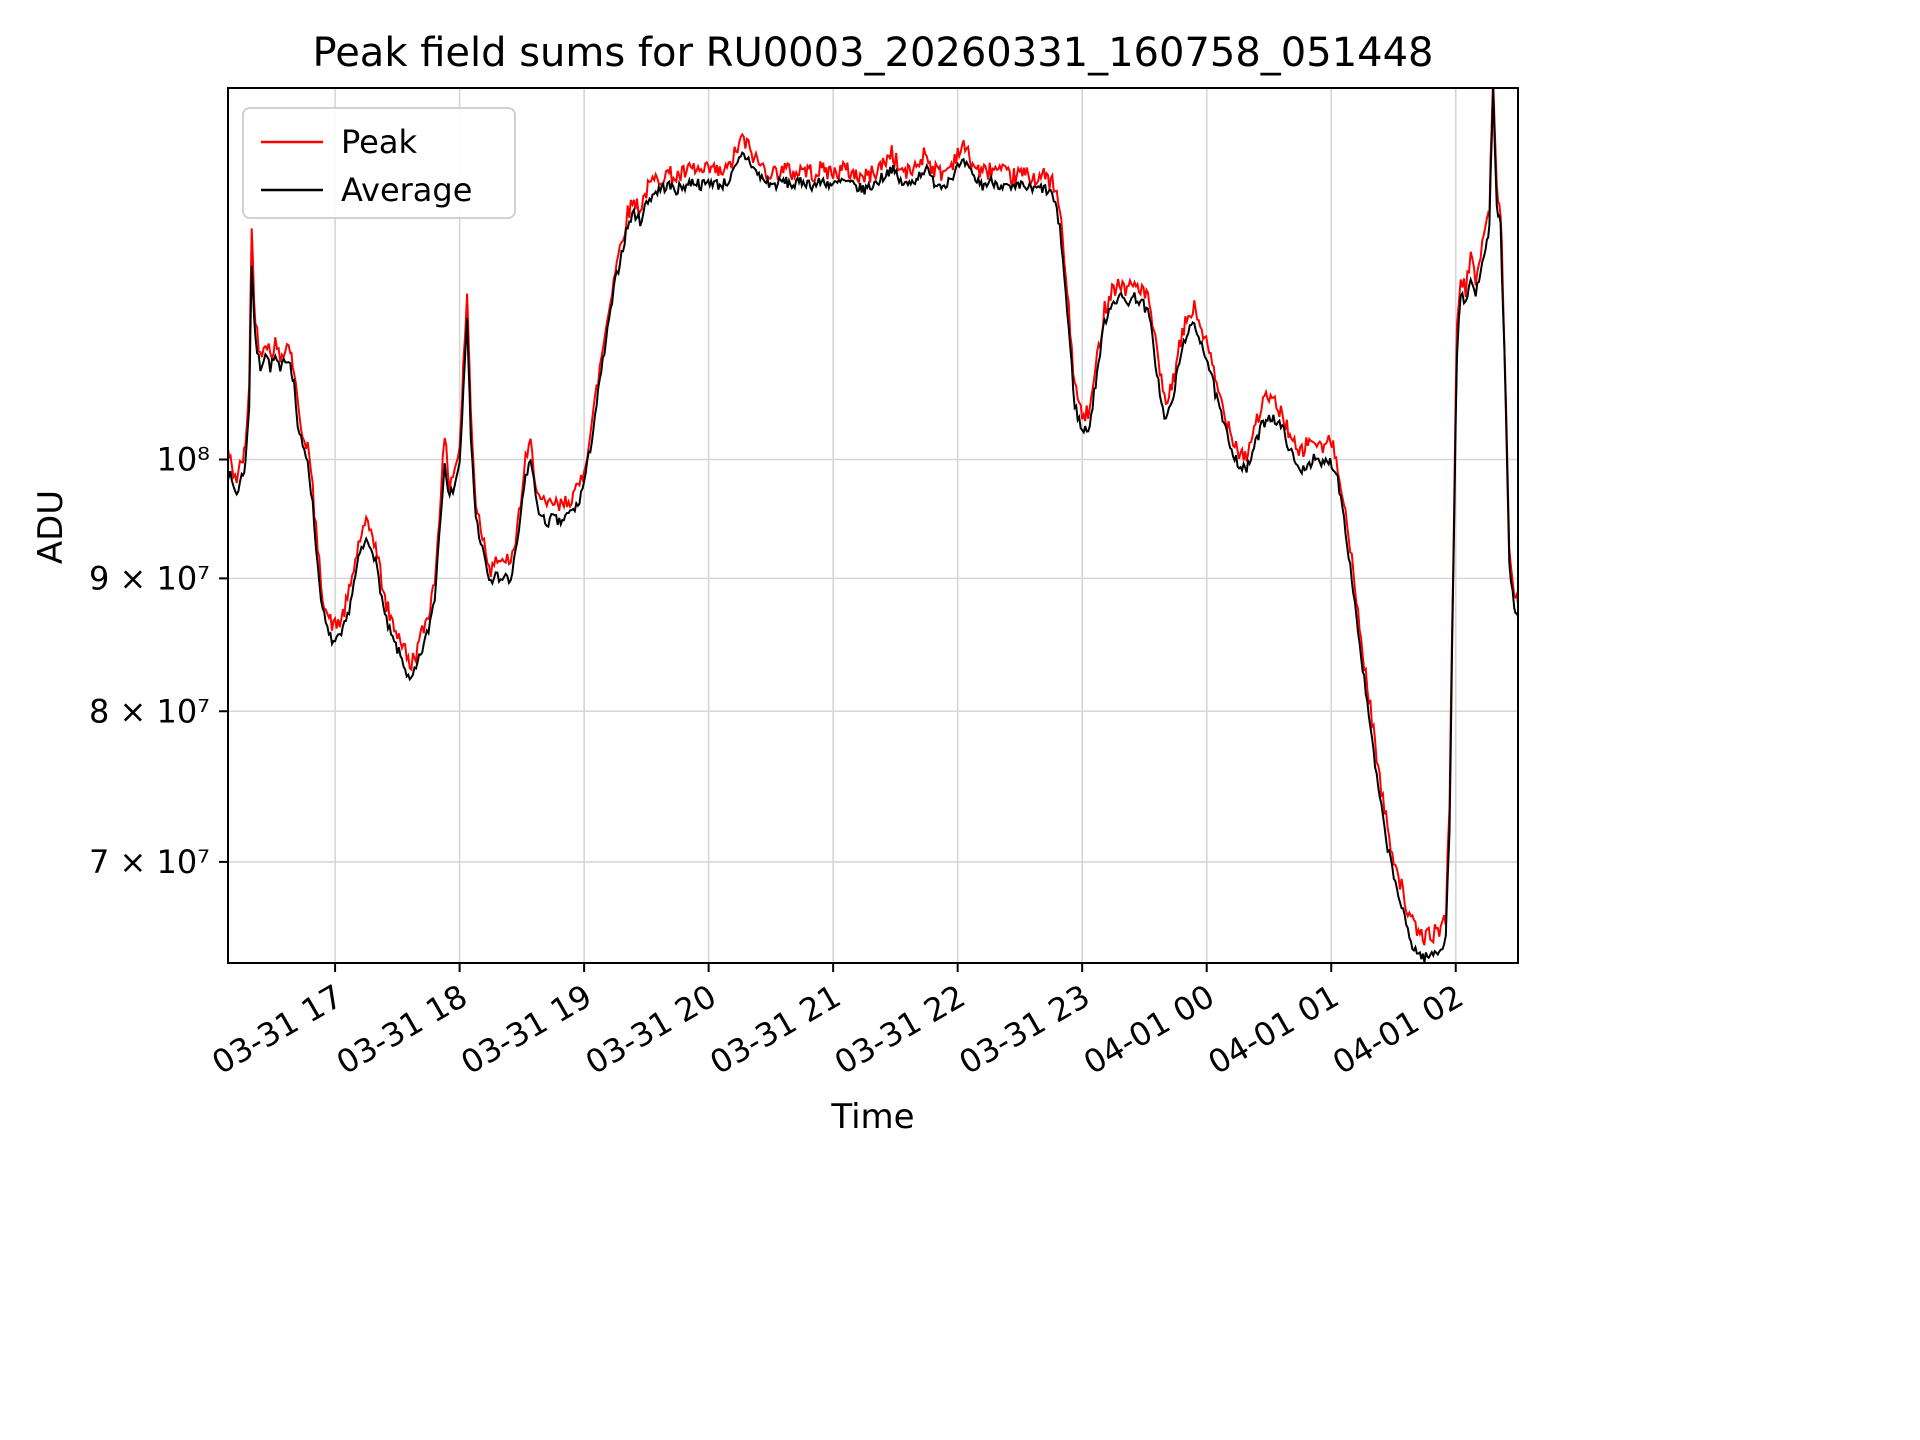 This screenshot has height=1440, width=1920. What do you see at coordinates (1274, 1029) in the screenshot?
I see `x-tick-label: 04-01 01` at bounding box center [1274, 1029].